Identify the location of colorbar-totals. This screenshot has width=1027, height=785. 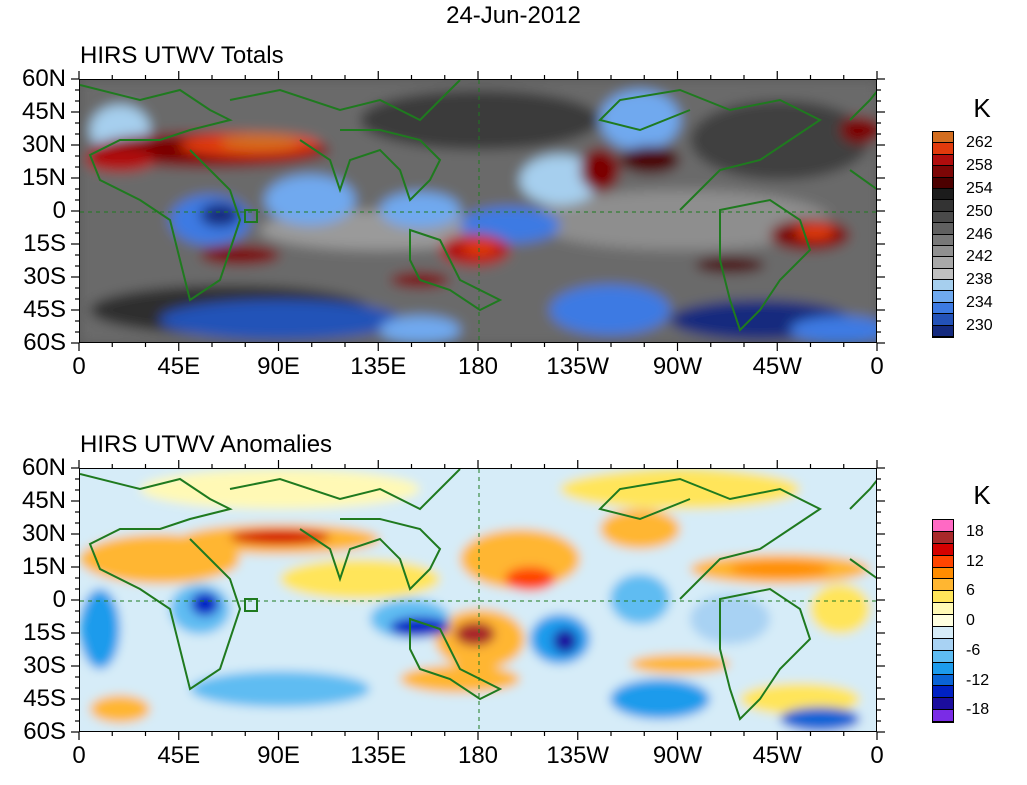
(943, 235).